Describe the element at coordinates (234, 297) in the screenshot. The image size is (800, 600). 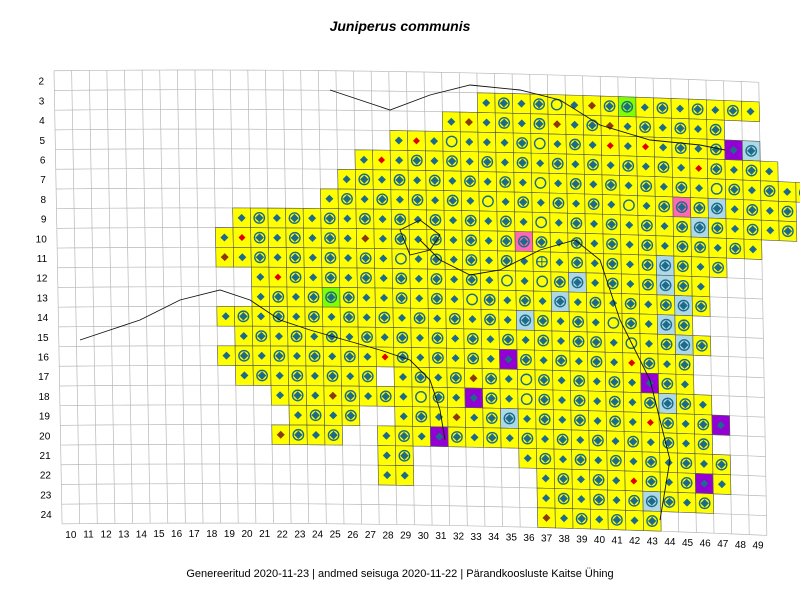
I see `grid-line-v` at that location.